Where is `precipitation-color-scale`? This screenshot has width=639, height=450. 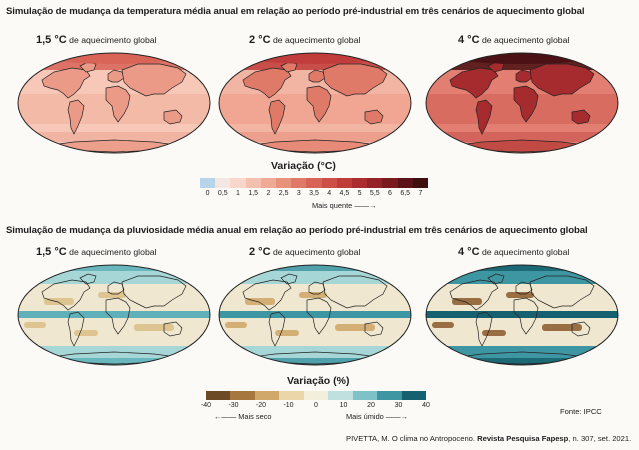
precipitation-color-scale is located at coordinates (316, 395).